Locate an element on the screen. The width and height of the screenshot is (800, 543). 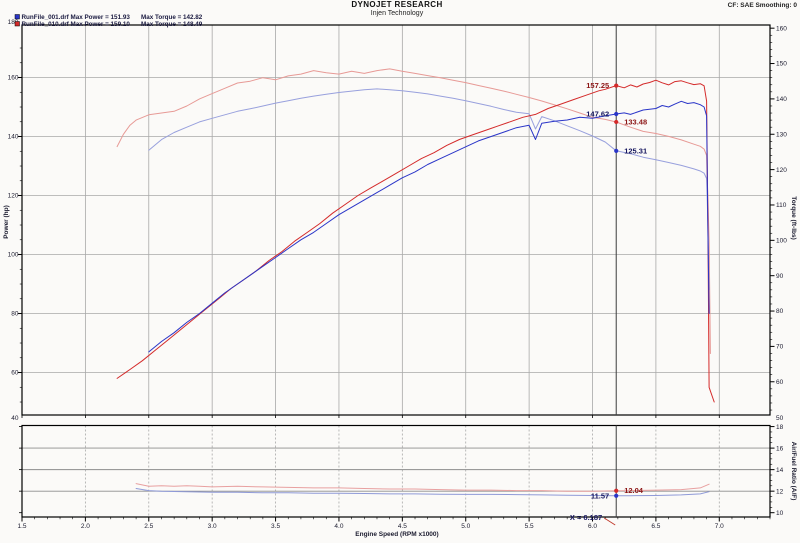
axis-tick-label: 3.0 is located at coordinates (212, 526).